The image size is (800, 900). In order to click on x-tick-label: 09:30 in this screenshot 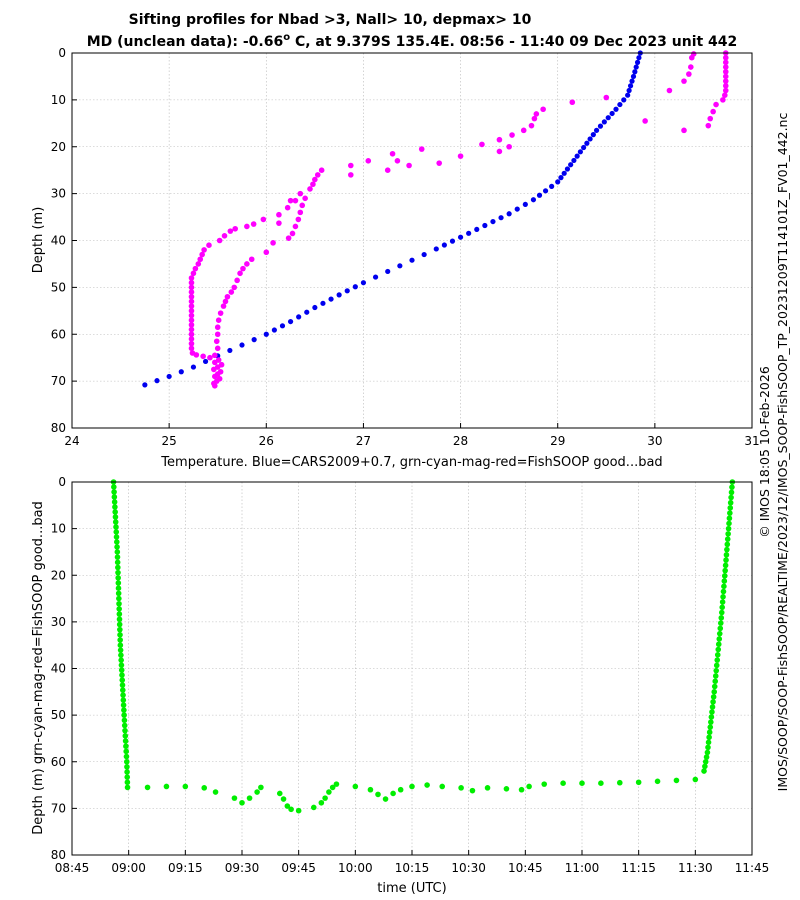, I will do `click(242, 868)`.